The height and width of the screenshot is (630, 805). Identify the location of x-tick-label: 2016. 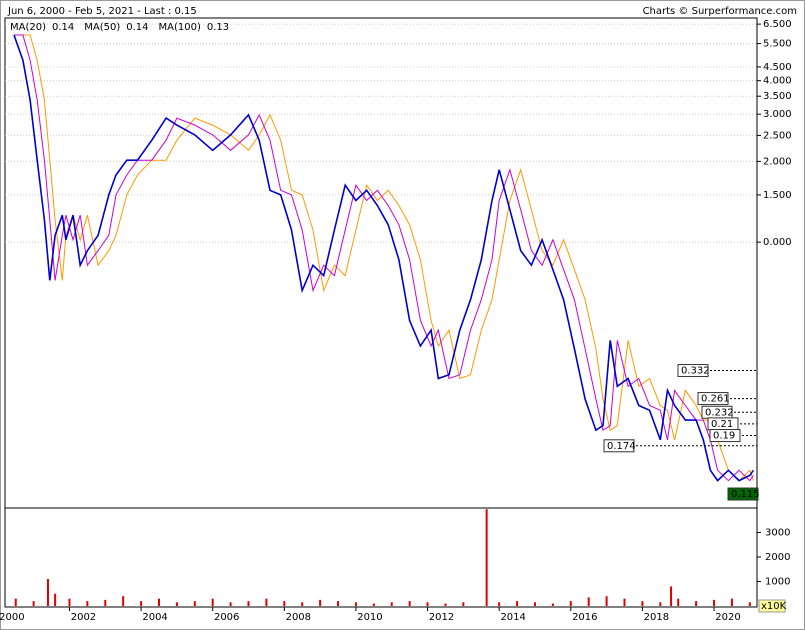
(584, 617).